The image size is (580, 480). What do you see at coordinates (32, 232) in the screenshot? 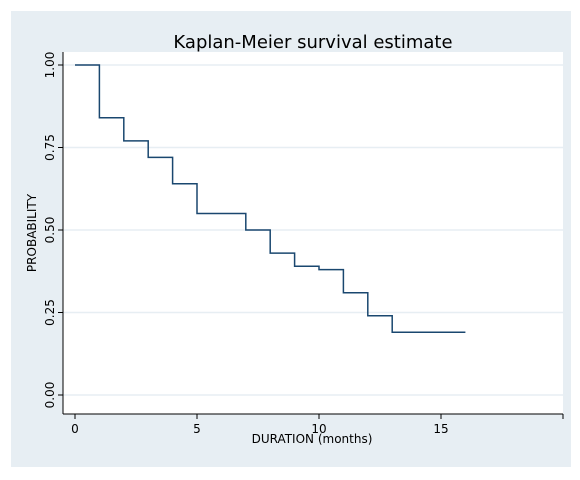
I see `y-axis-label: PROBABILITY` at bounding box center [32, 232].